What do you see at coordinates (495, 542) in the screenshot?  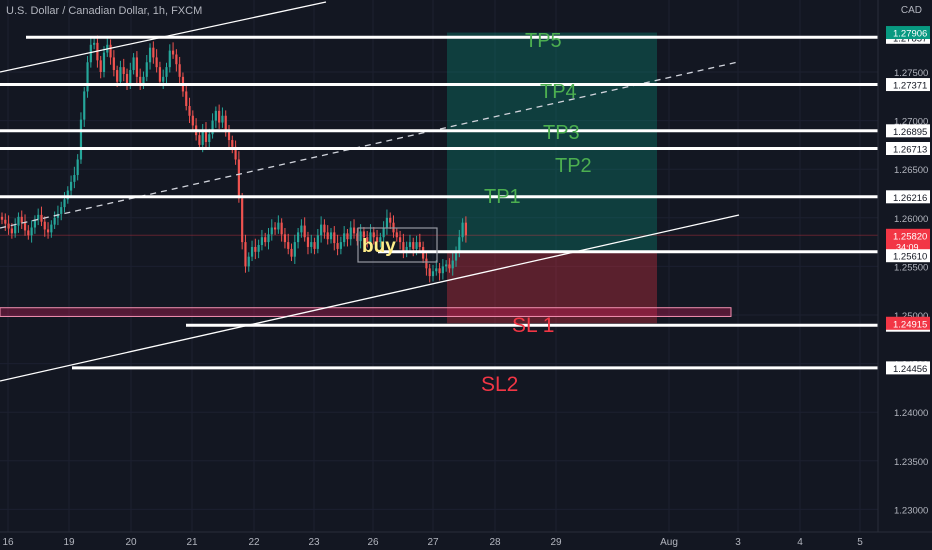 I see `x-tick-label: 28` at bounding box center [495, 542].